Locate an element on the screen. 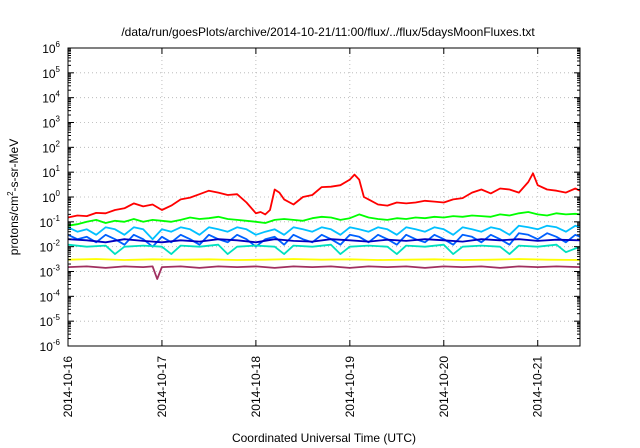 Image resolution: width=640 pixels, height=448 pixels. y-tick-exponent: -3 is located at coordinates (57, 268).